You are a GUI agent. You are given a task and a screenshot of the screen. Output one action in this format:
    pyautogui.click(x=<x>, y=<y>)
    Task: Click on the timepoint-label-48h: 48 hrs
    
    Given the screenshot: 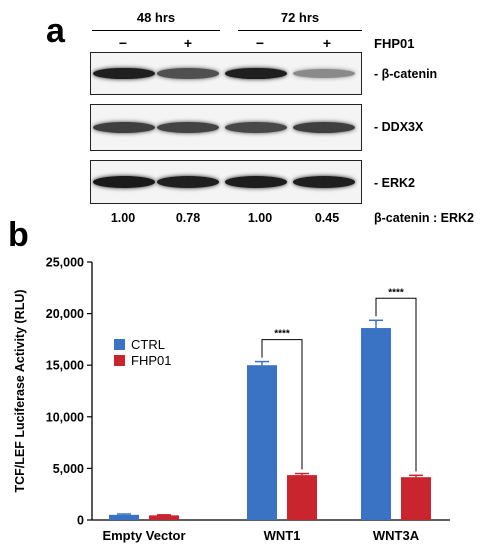 What is the action you would take?
    pyautogui.click(x=156, y=17)
    